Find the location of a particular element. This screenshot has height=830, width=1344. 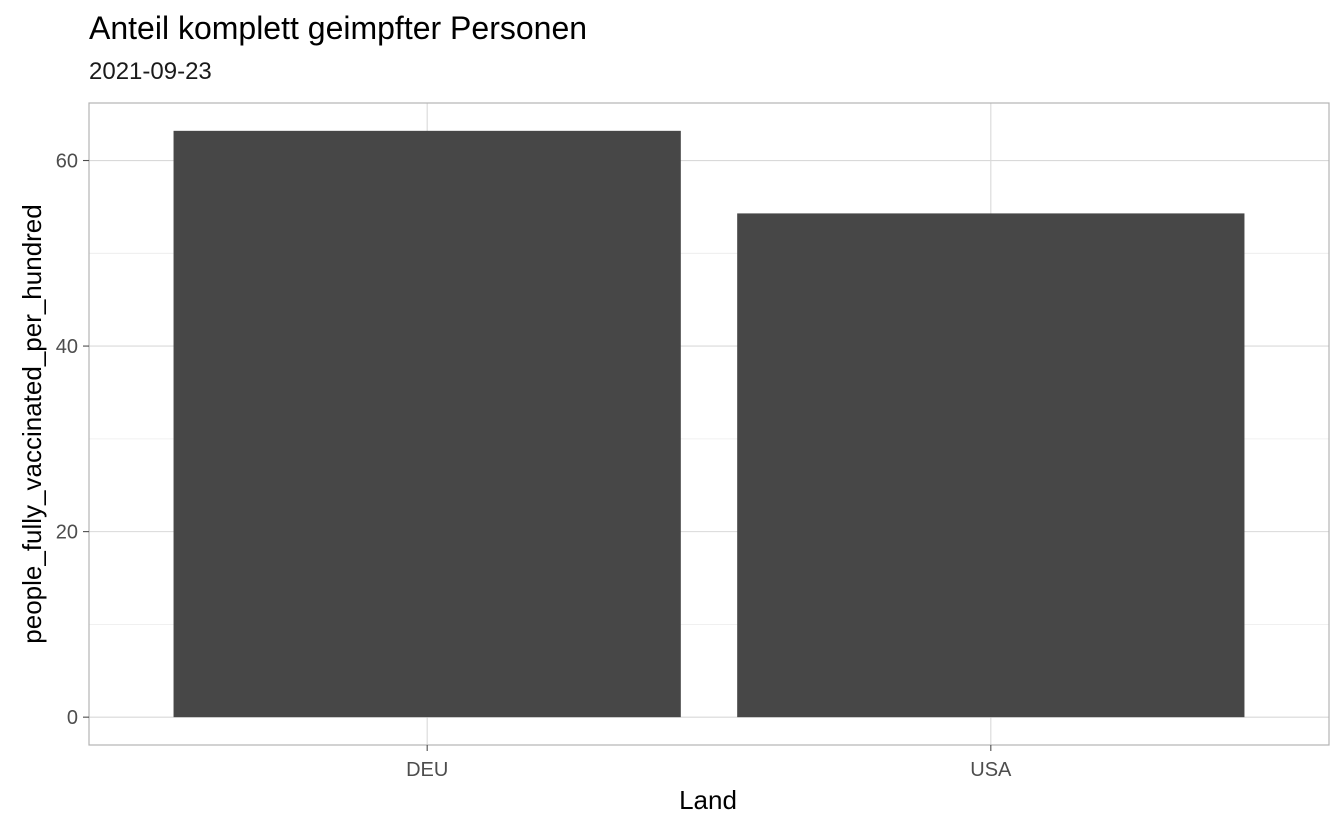

y-tick-label: 60 is located at coordinates (67, 162).